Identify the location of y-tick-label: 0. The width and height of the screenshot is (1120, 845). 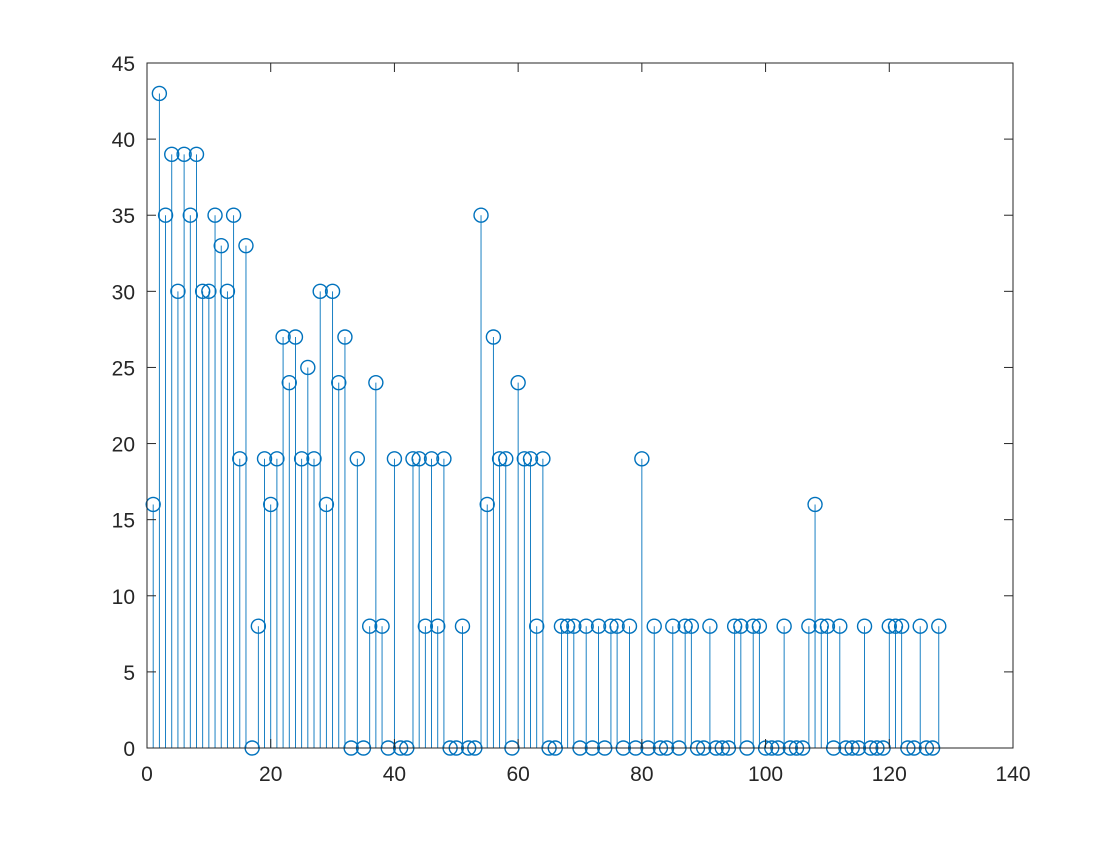
(129, 749).